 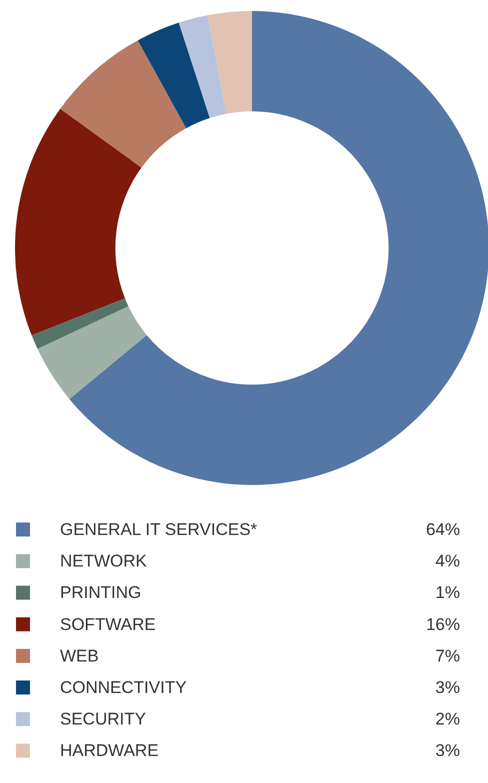 What do you see at coordinates (104, 561) in the screenshot?
I see `legend-label: NETWORK` at bounding box center [104, 561].